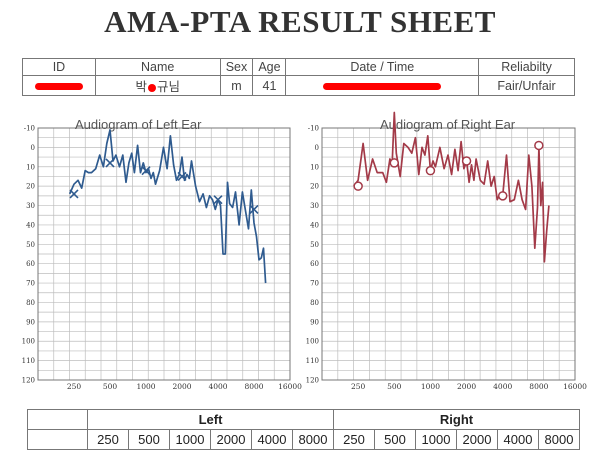  Describe the element at coordinates (382, 67) in the screenshot. I see `date-header: Date / Time` at that location.